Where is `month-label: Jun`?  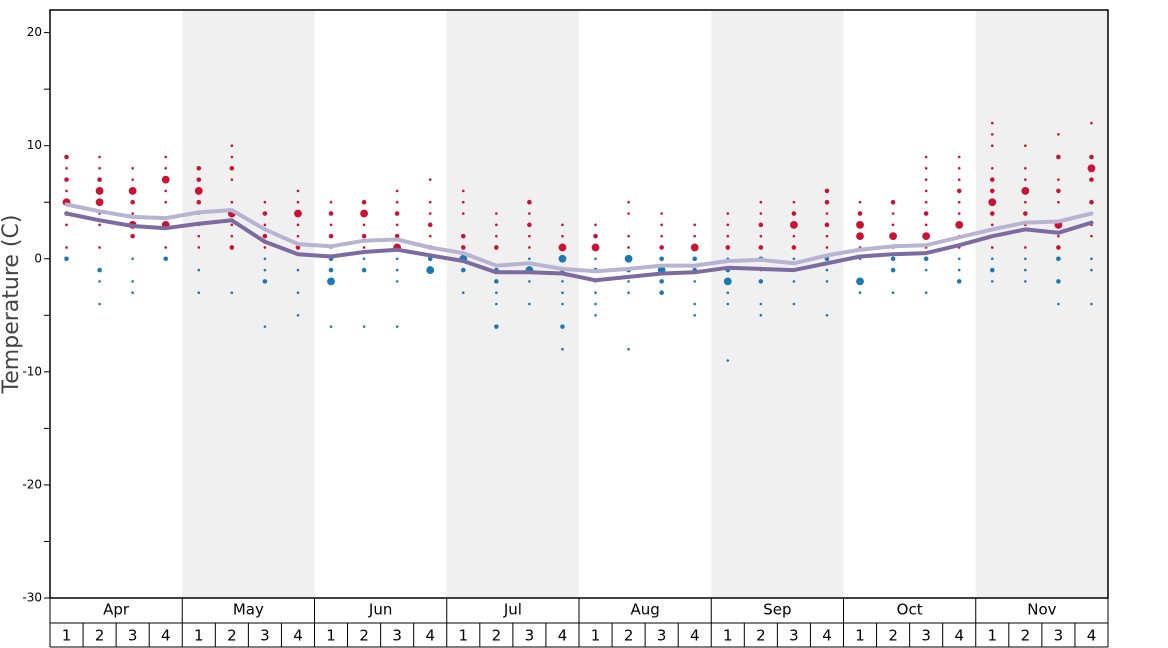
month-label: Jun is located at coordinates (380, 610).